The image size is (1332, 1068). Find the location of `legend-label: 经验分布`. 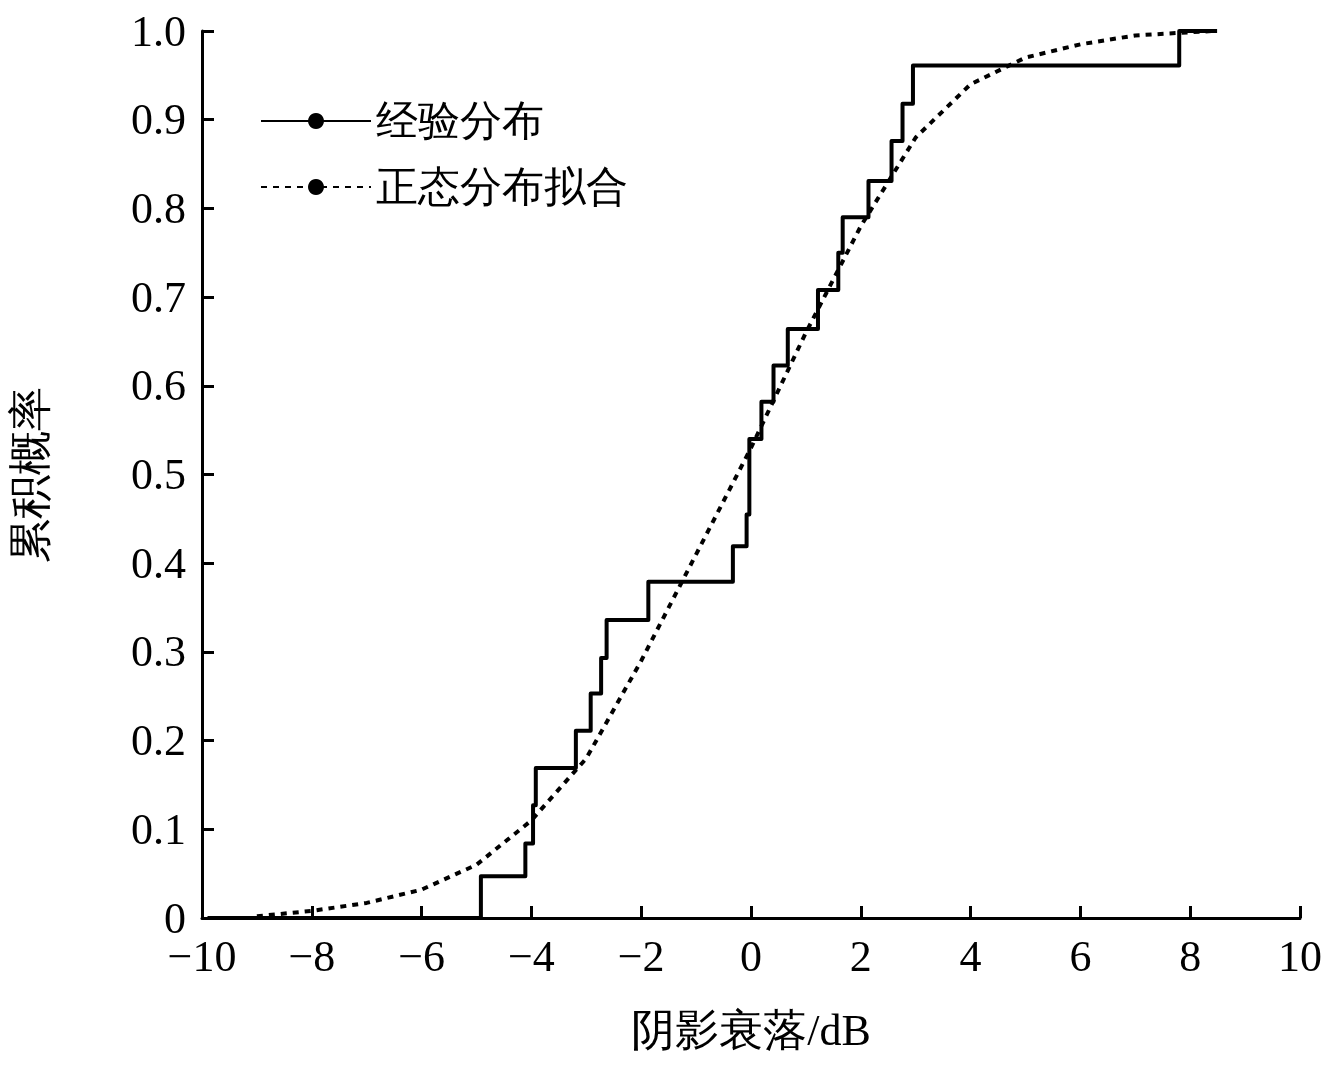

legend-label: 经验分布 is located at coordinates (460, 121).